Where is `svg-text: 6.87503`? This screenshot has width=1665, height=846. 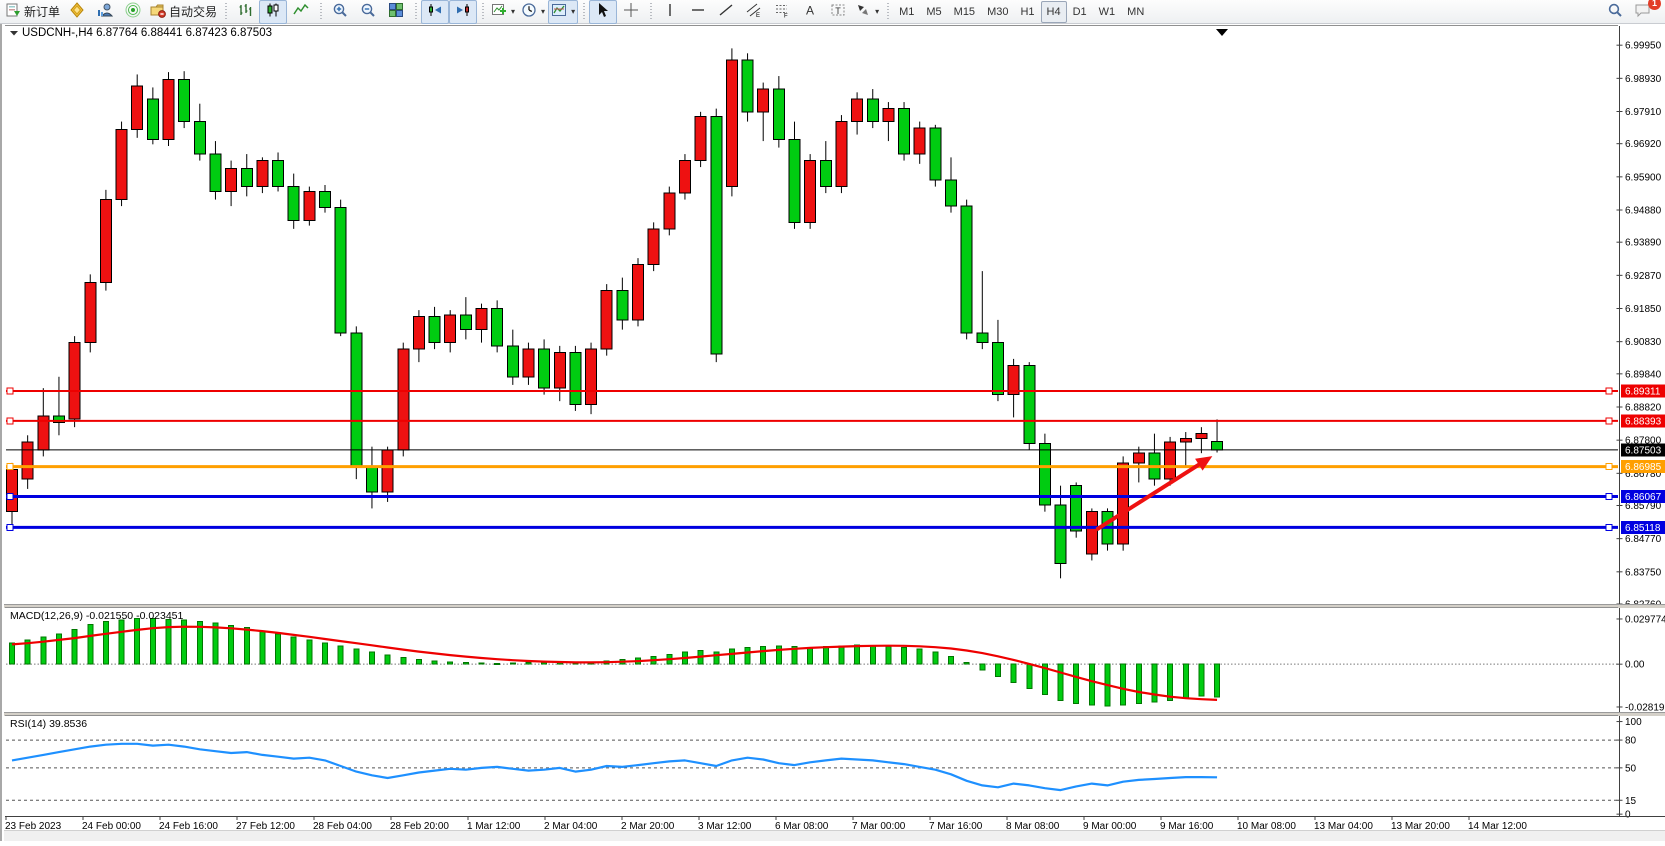 svg-text: 6.87503 is located at coordinates (1643, 450).